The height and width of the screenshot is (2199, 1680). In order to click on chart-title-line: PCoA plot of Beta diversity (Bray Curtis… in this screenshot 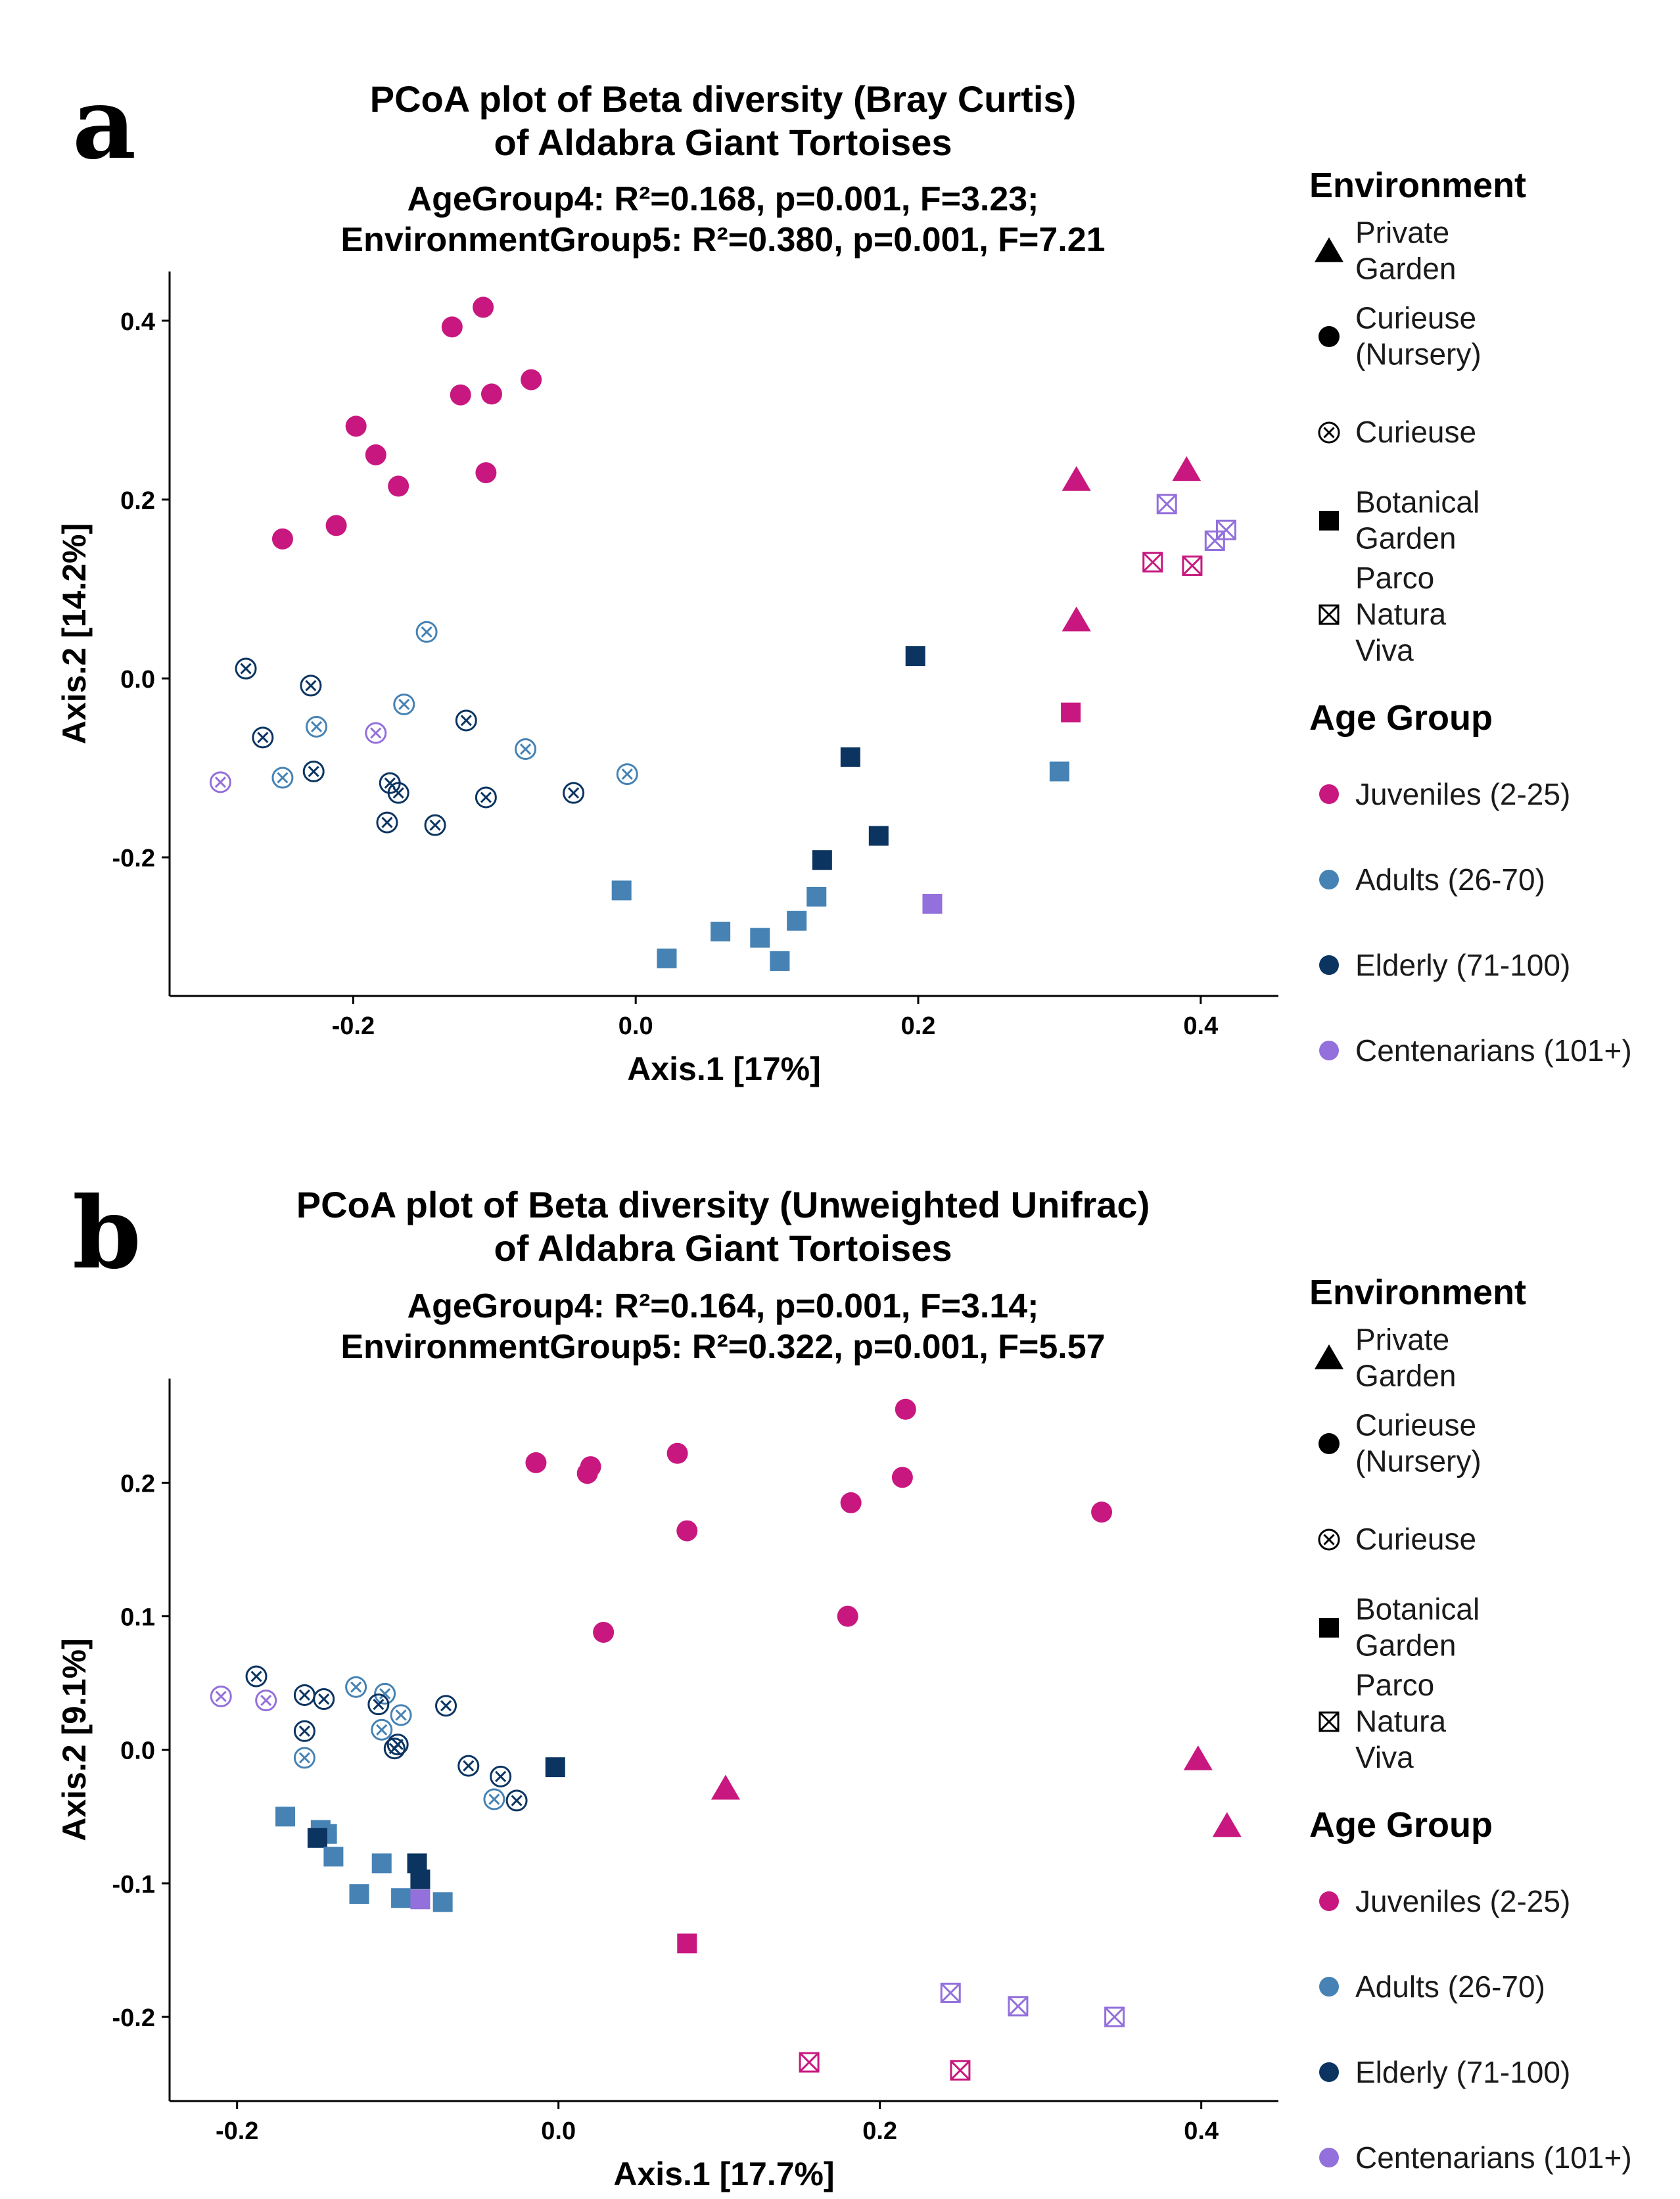, I will do `click(723, 99)`.